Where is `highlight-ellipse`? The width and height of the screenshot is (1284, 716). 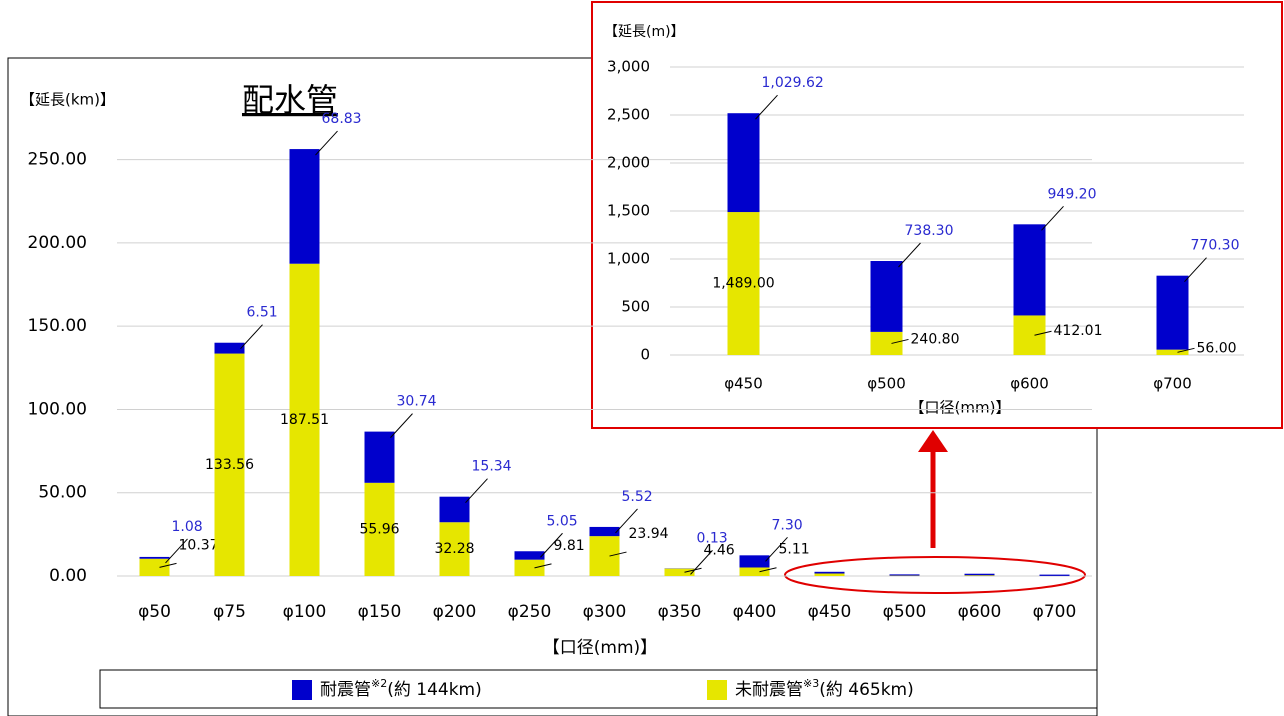 highlight-ellipse is located at coordinates (935, 575).